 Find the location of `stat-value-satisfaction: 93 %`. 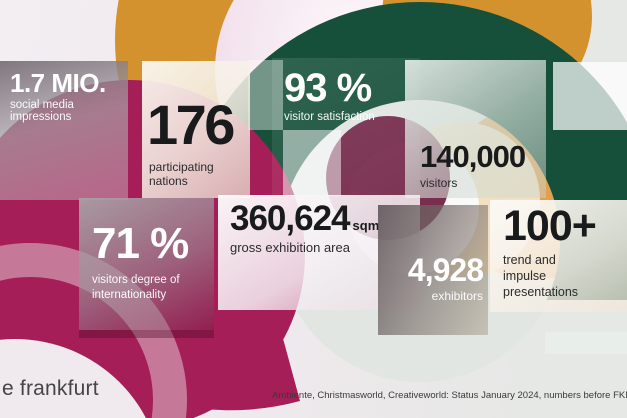

stat-value-satisfaction: 93 % is located at coordinates (328, 88).